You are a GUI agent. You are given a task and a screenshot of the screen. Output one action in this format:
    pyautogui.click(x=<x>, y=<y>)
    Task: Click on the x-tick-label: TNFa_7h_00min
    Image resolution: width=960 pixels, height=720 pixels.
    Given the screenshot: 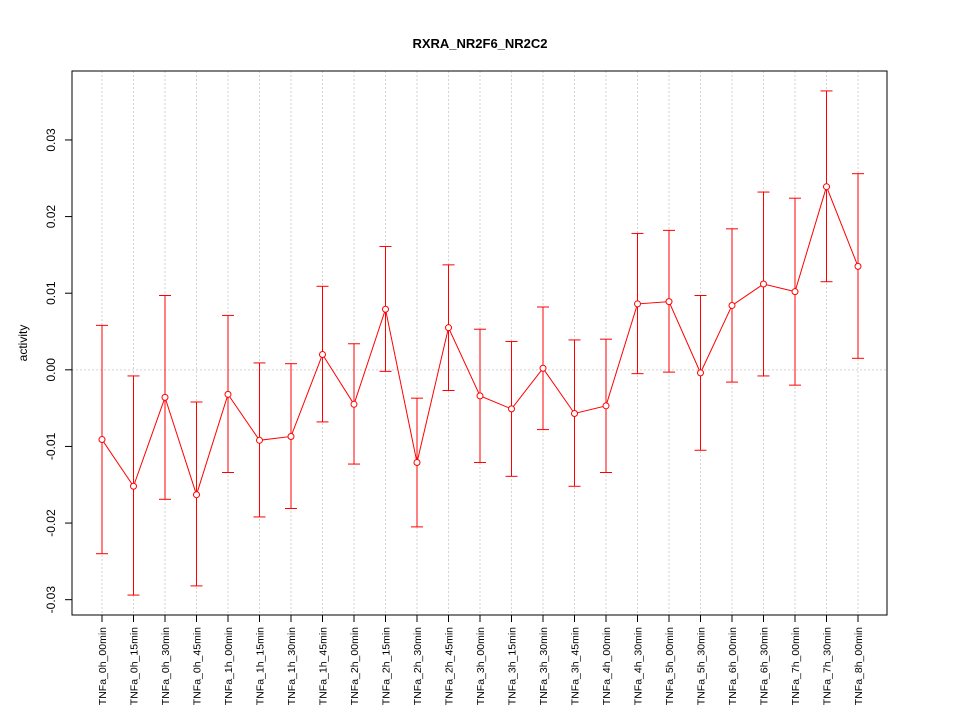 What is the action you would take?
    pyautogui.click(x=796, y=666)
    